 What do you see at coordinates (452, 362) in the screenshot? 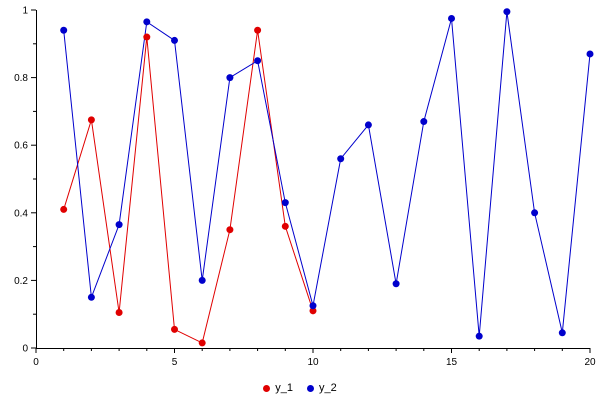
I see `x-tick-label: 15` at bounding box center [452, 362].